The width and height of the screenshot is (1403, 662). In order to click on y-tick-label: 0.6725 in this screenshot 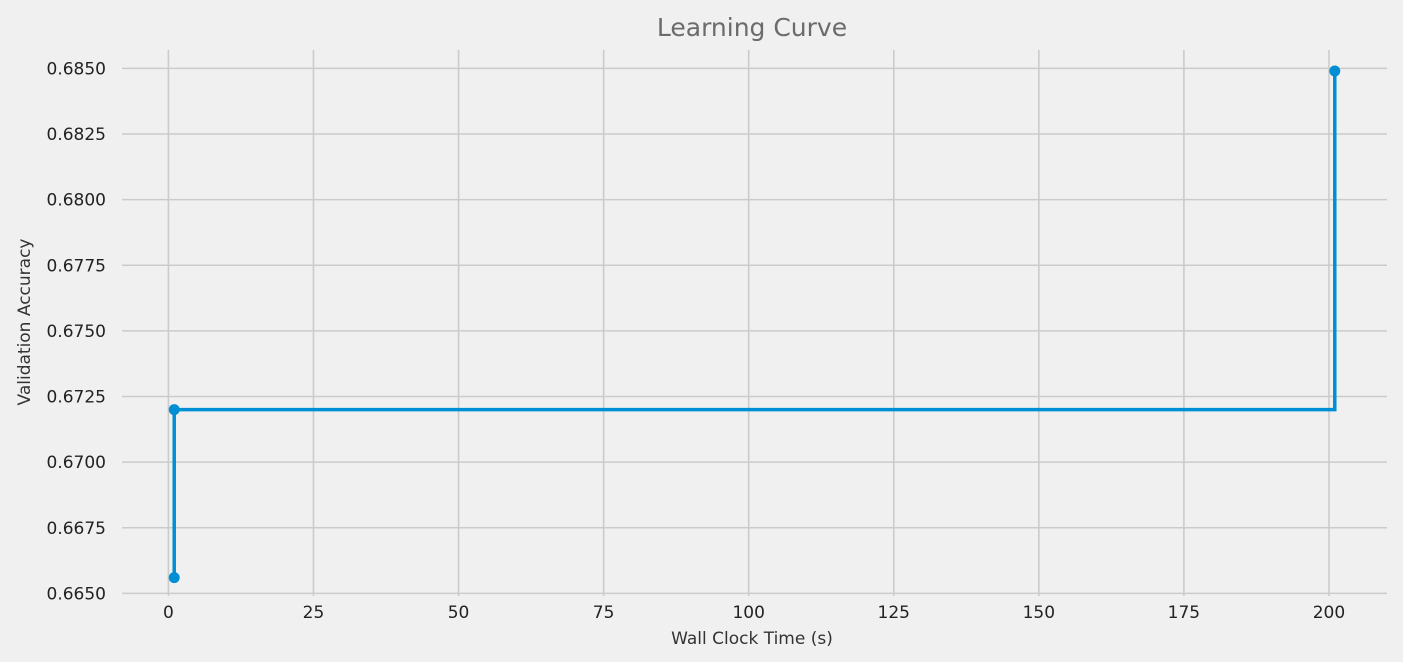, I will do `click(76, 398)`.